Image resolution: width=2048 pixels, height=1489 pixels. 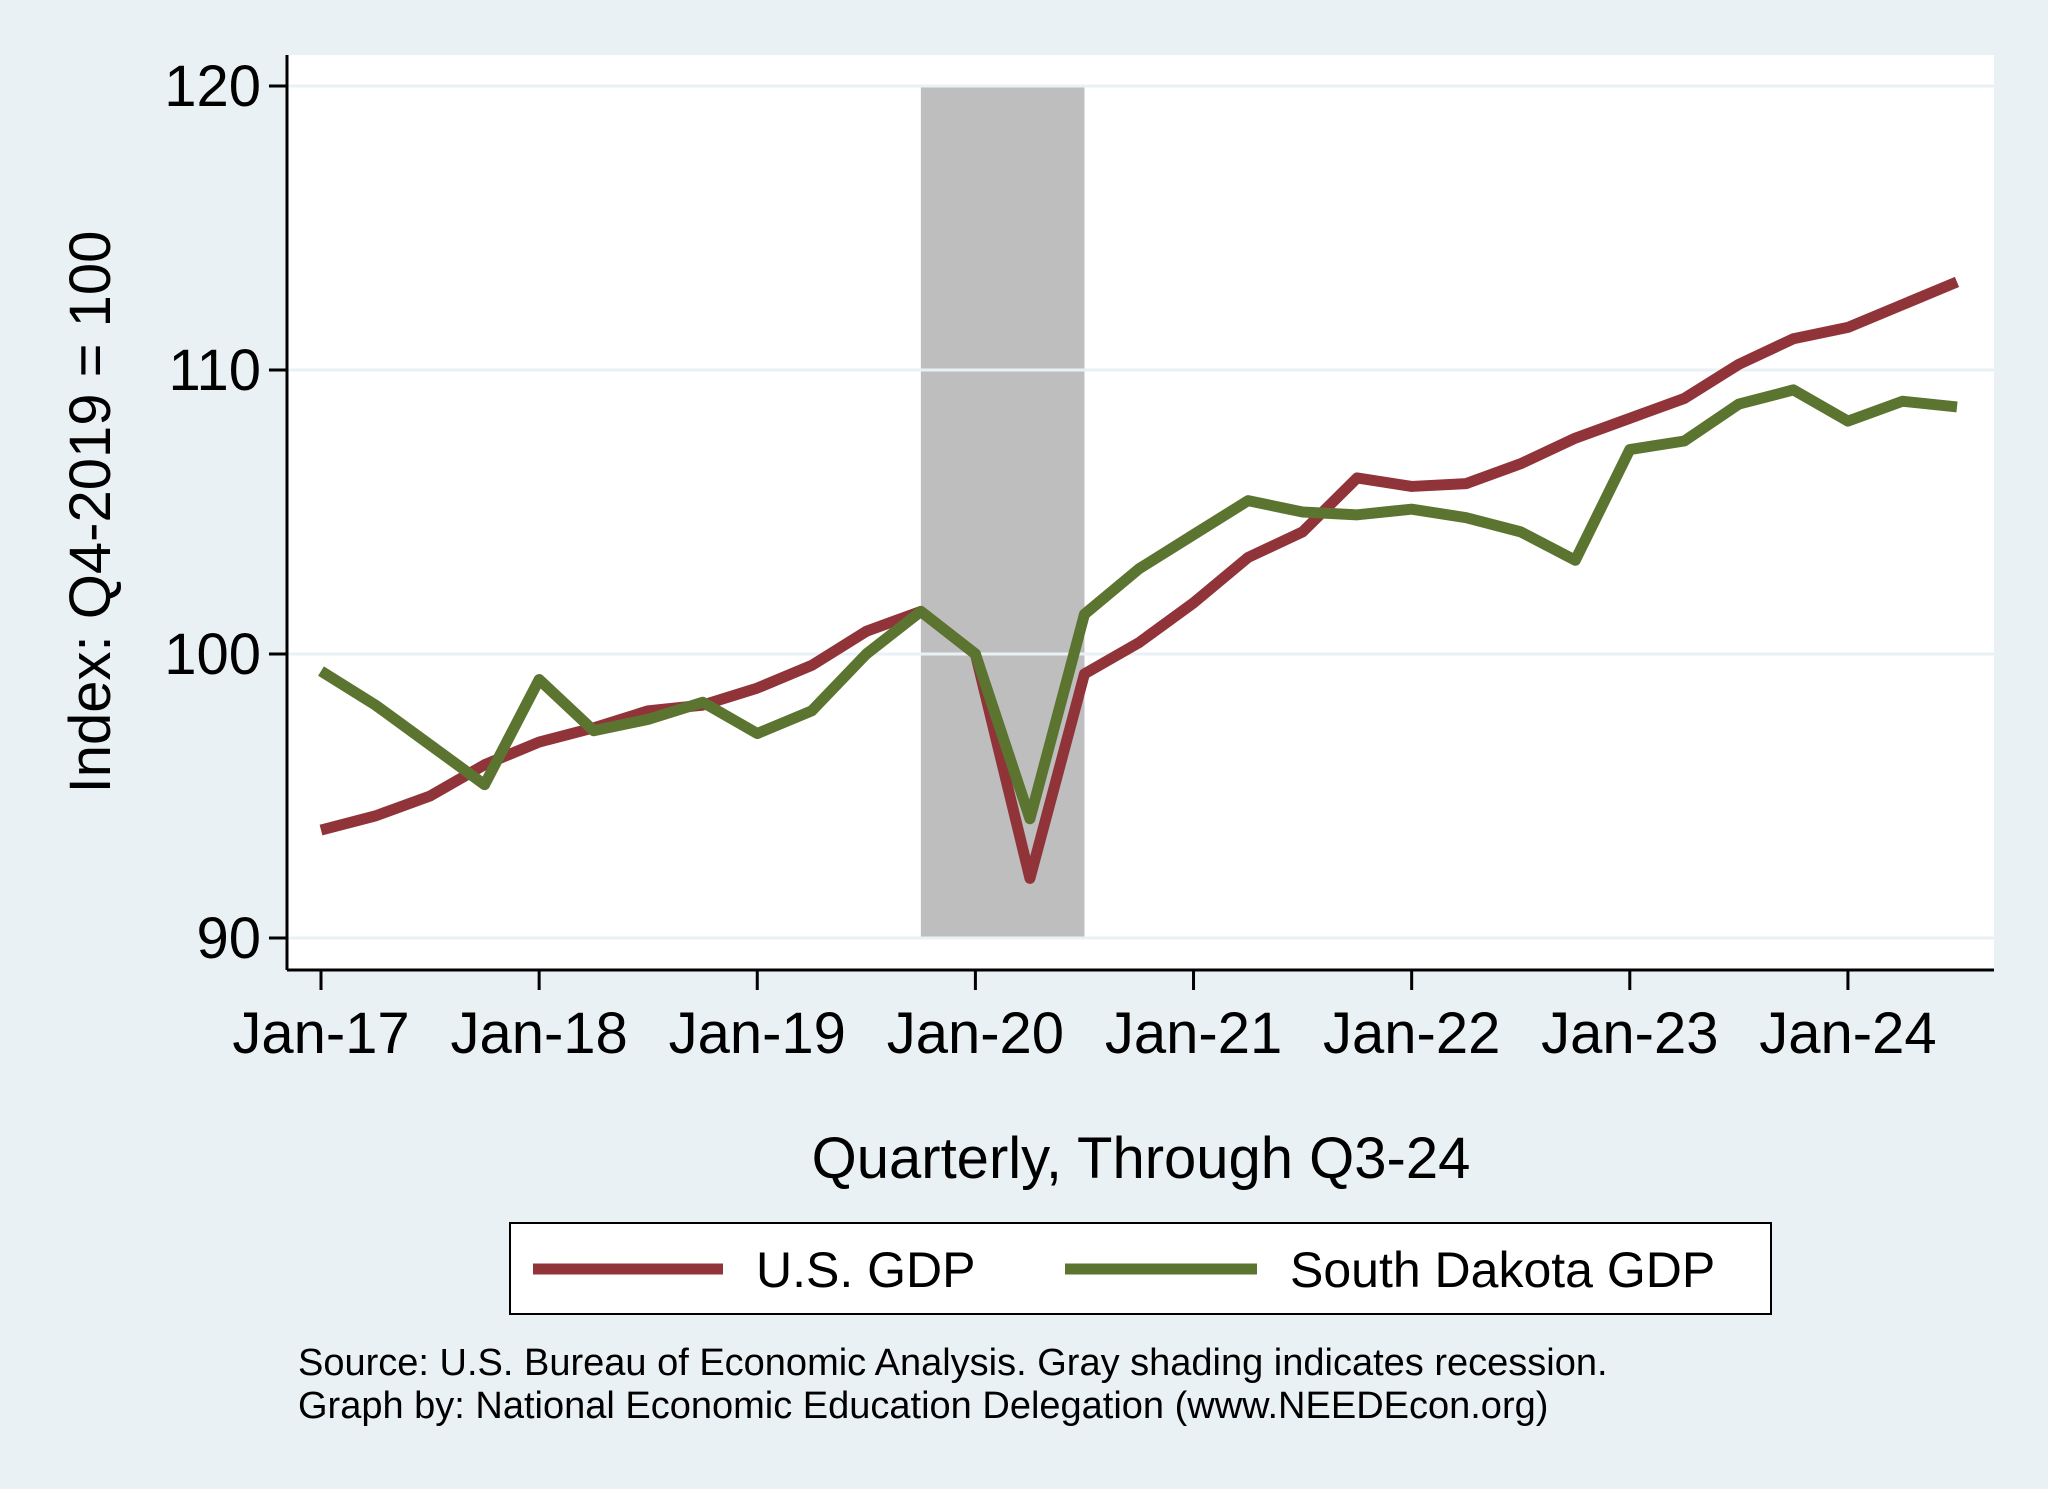 I want to click on x-tick-label: Jan-18, so click(x=538, y=1033).